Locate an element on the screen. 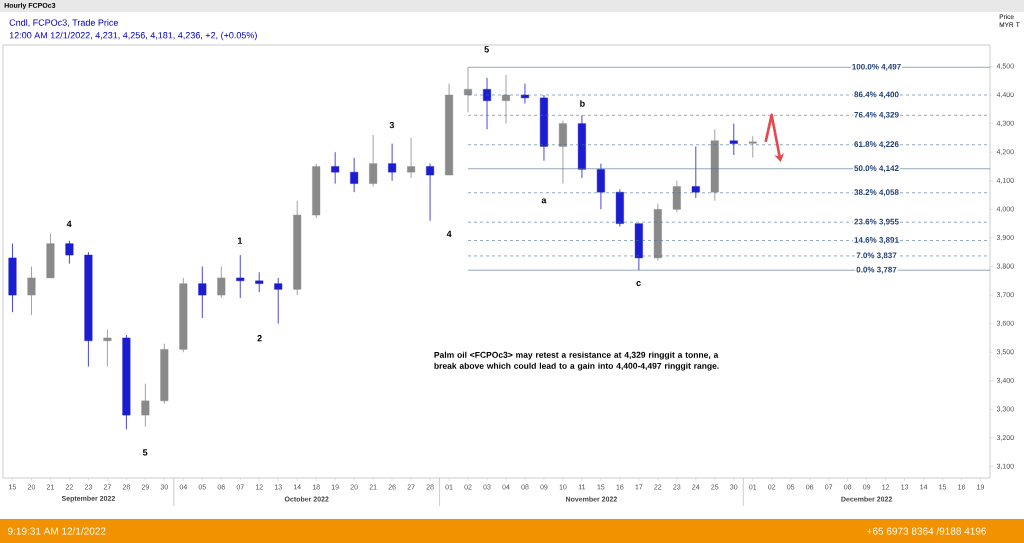  ref-line-label: 23.6% 3,955 is located at coordinates (876, 222).